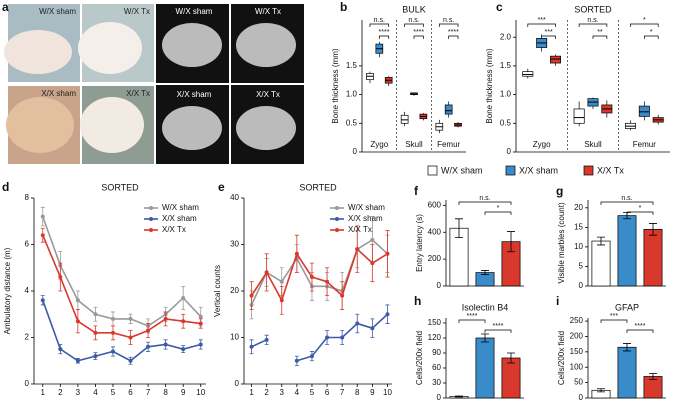 This screenshot has height=406, width=678. I want to click on x-tick-label: 3, so click(78, 392).